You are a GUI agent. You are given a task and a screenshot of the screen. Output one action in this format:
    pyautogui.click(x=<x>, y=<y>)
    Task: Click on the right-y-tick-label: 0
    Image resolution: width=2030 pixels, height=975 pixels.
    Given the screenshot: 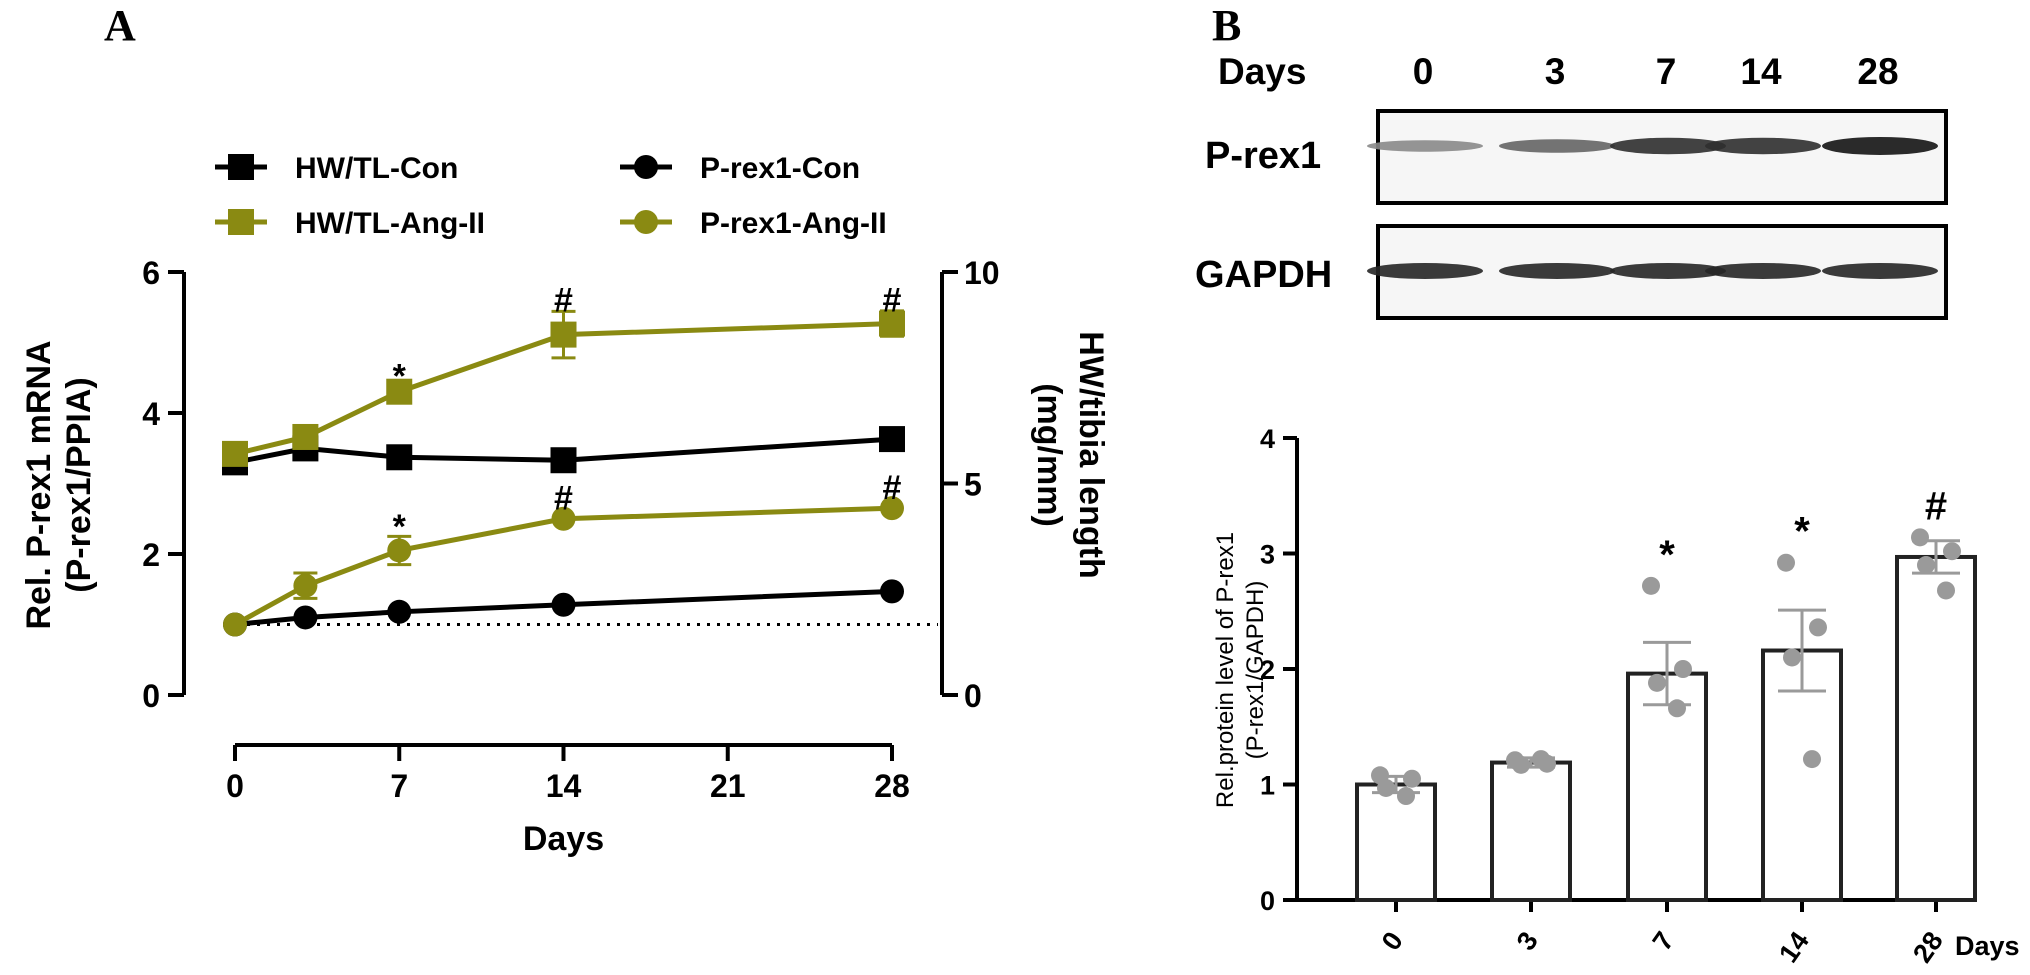 What is the action you would take?
    pyautogui.click(x=973, y=696)
    